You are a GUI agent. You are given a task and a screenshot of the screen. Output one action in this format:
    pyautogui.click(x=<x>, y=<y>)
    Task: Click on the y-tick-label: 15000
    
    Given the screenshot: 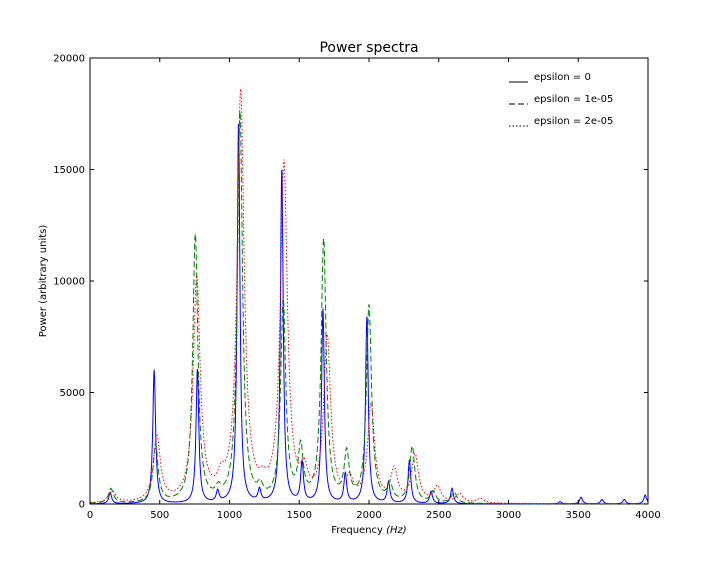 What is the action you would take?
    pyautogui.click(x=69, y=170)
    